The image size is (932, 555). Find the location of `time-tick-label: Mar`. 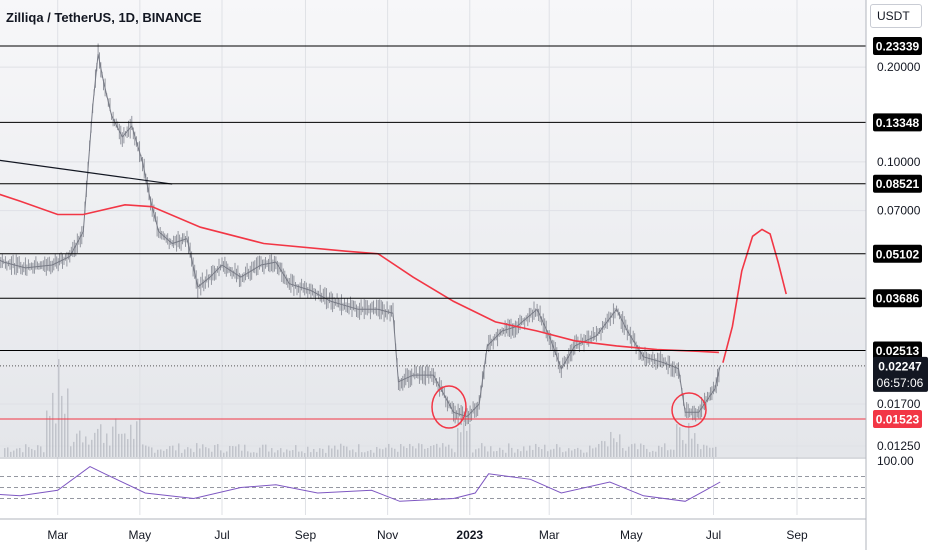

time-tick-label: Mar is located at coordinates (57, 535).